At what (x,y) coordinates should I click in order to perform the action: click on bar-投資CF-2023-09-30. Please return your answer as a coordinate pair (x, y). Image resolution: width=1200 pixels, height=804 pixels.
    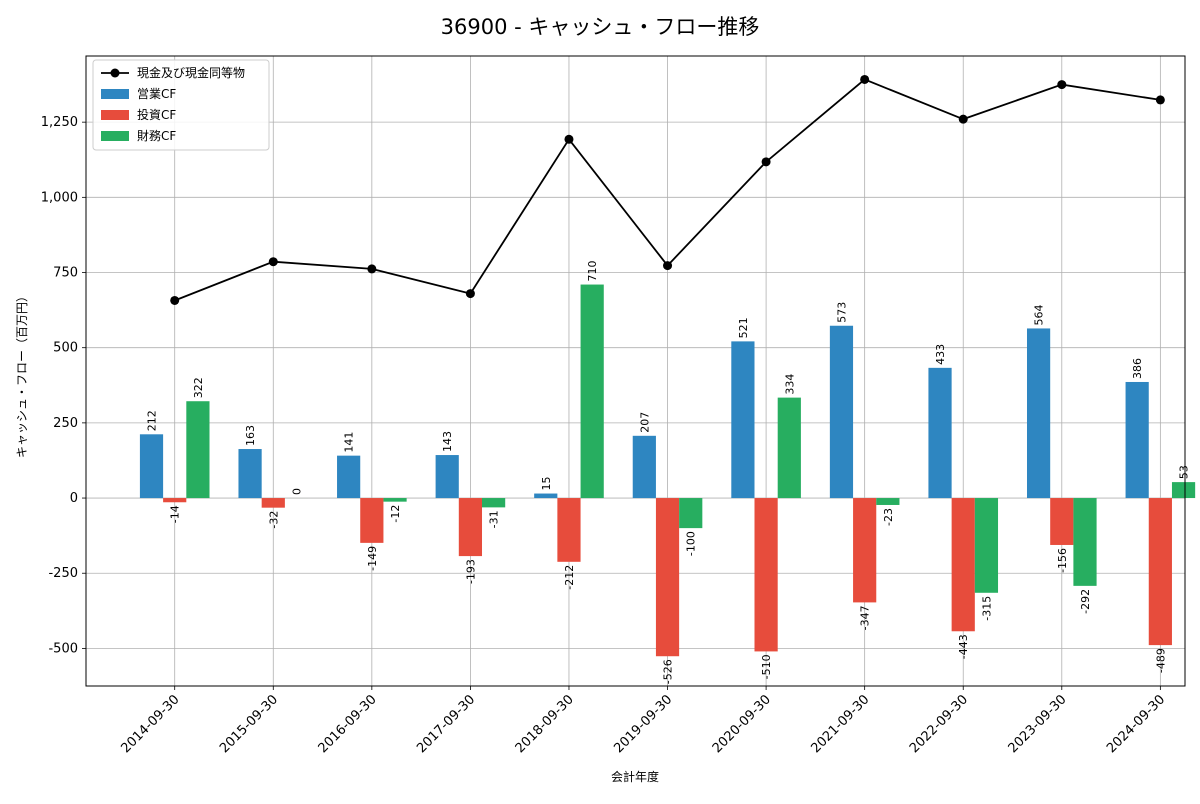
    Looking at the image, I should click on (1061, 521).